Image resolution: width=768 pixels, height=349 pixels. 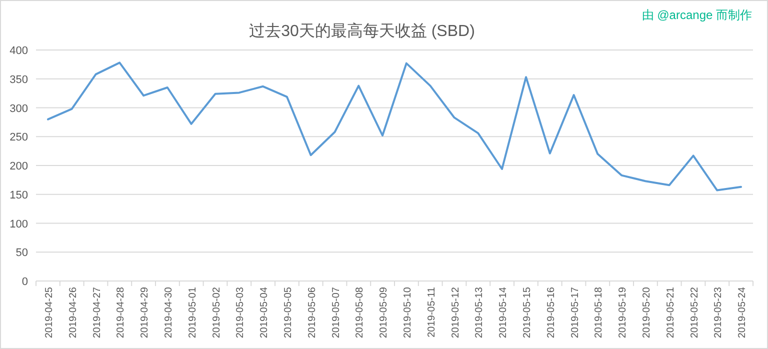 I want to click on x-tick-label: 2019-05-04, so click(x=264, y=312).